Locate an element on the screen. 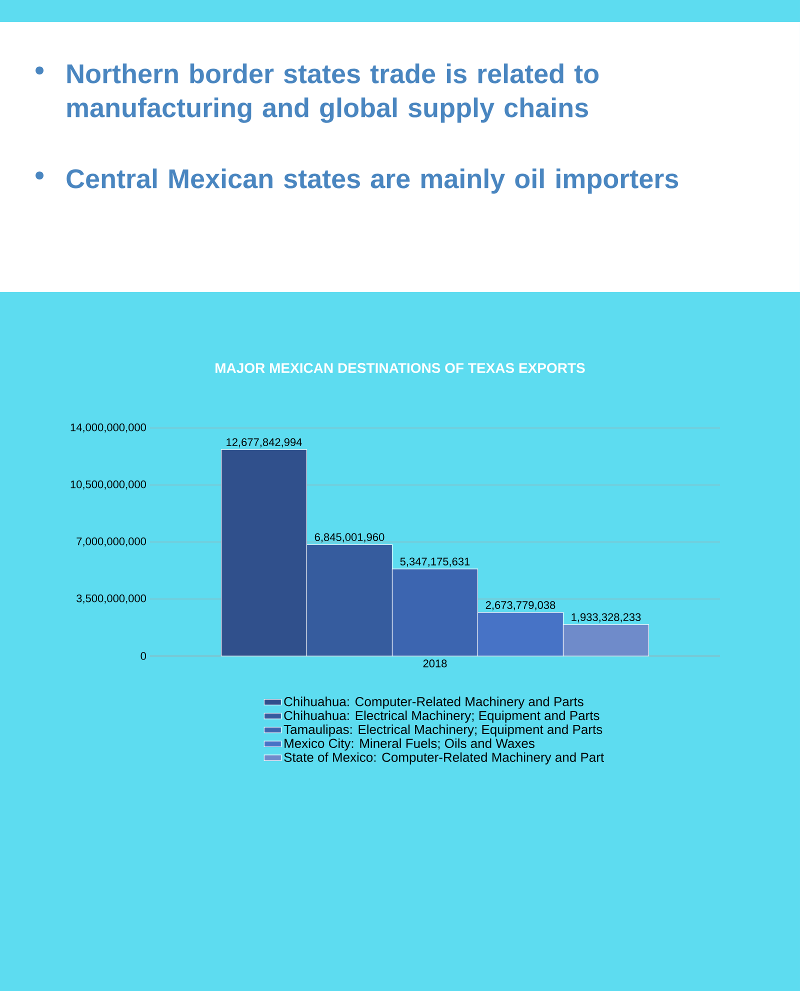 The width and height of the screenshot is (800, 991). data-label: 12,677,842,994 is located at coordinates (264, 443).